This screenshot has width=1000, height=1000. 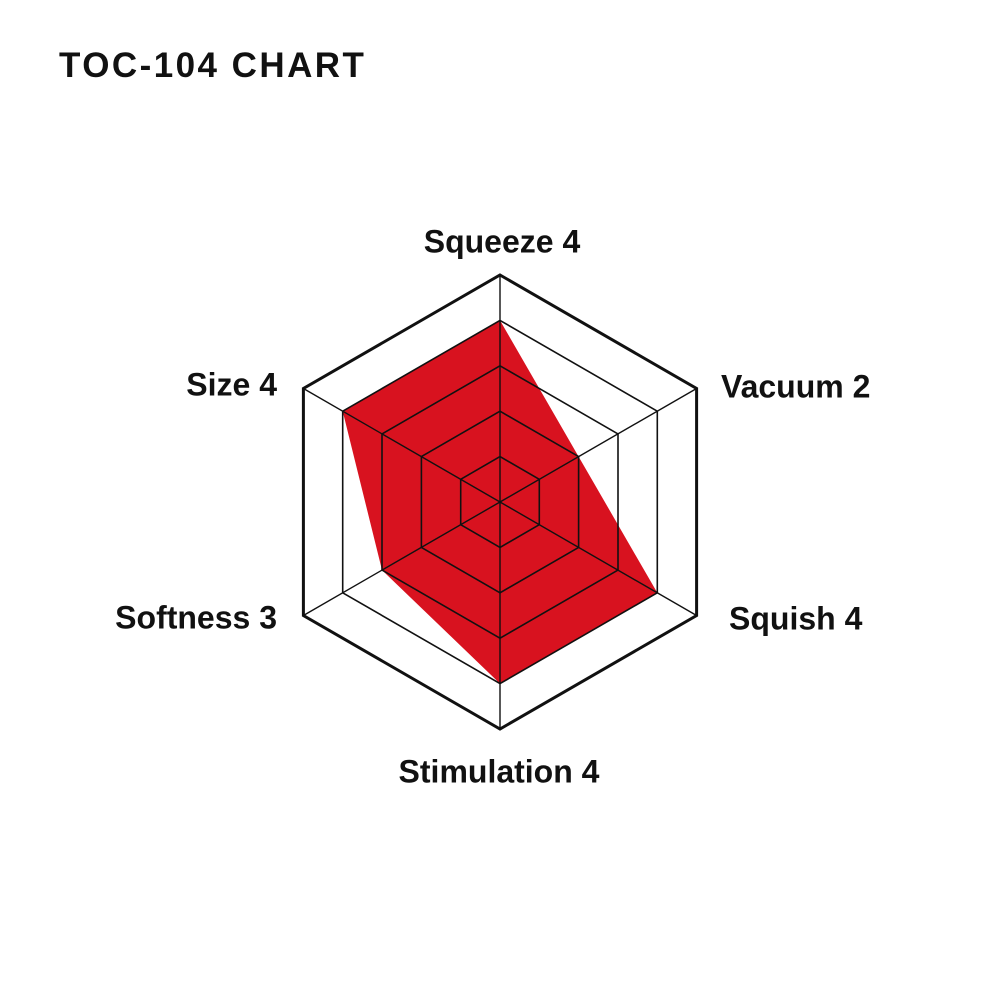 I want to click on chart-title: TOC-104 CHART, so click(x=213, y=65).